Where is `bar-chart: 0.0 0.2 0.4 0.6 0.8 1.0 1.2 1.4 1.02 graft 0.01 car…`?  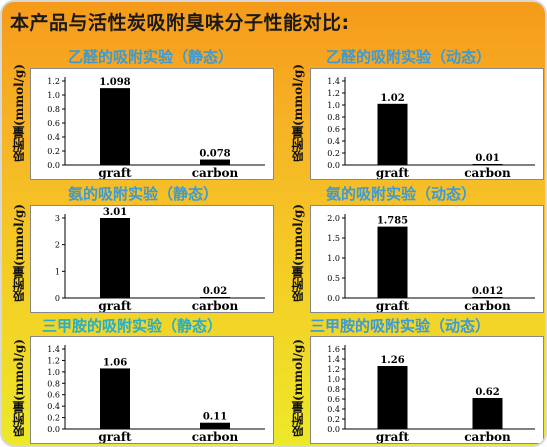
bar-chart: 0.0 0.2 0.4 0.6 0.8 1.0 1.2 1.4 1.02 graft 0.01 car… is located at coordinates (431, 128).